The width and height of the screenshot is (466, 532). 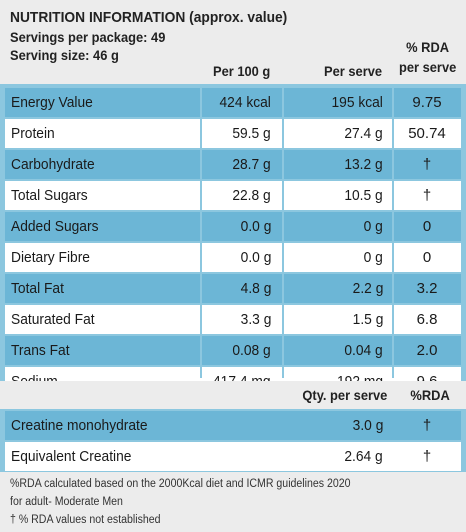 What do you see at coordinates (251, 195) in the screenshot?
I see `per-100g-value: 22.8 g` at bounding box center [251, 195].